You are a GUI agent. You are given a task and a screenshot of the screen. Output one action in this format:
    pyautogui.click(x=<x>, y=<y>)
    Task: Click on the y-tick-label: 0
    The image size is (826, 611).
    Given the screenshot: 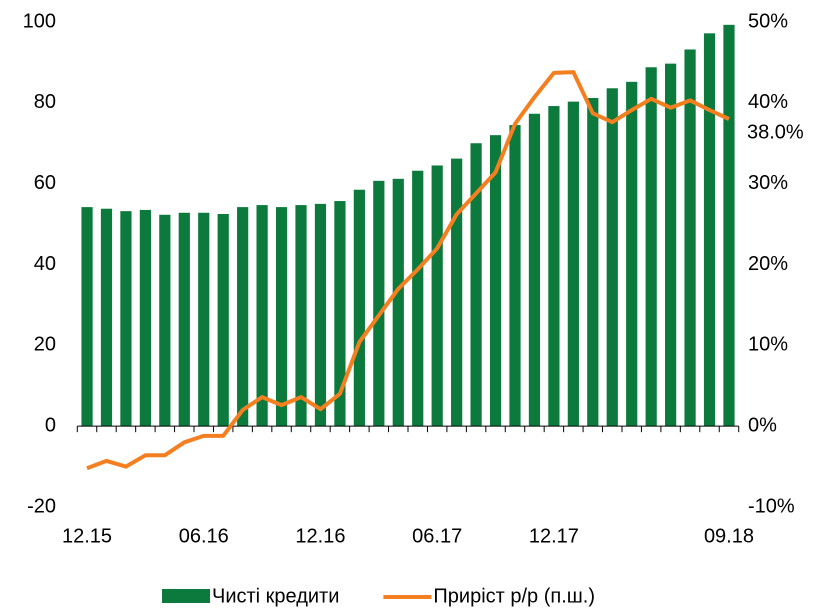 What is the action you would take?
    pyautogui.click(x=50, y=425)
    